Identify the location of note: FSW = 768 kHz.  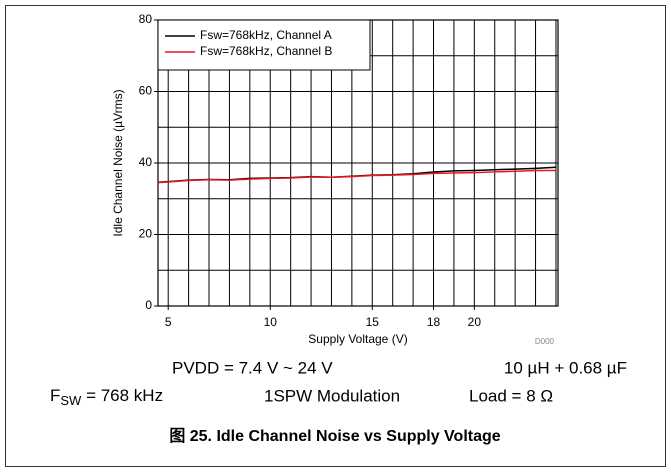
(106, 397).